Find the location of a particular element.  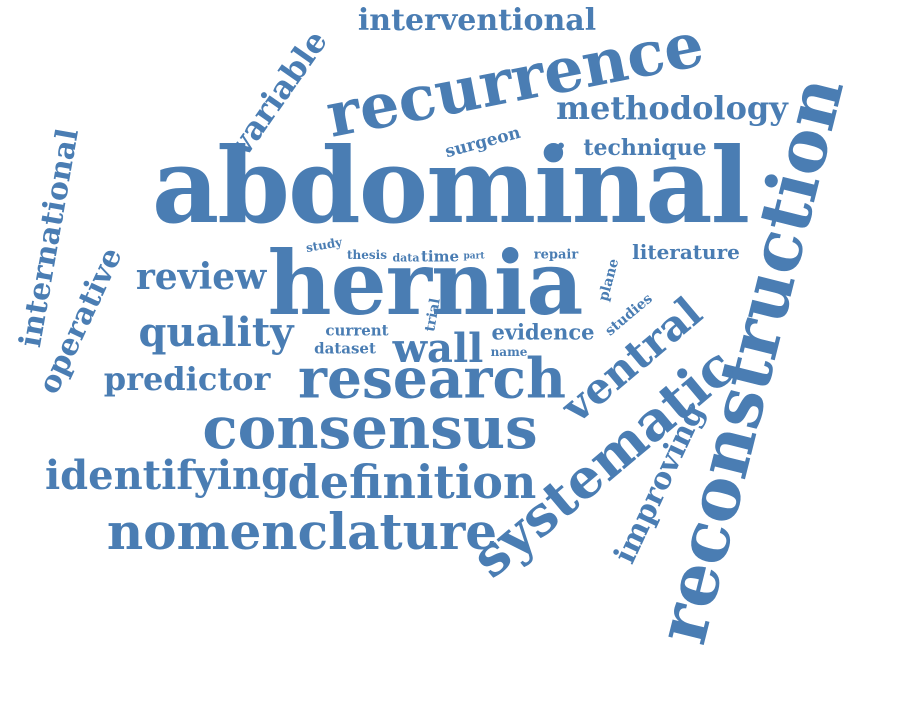

word-quality: quality is located at coordinates (216, 332).